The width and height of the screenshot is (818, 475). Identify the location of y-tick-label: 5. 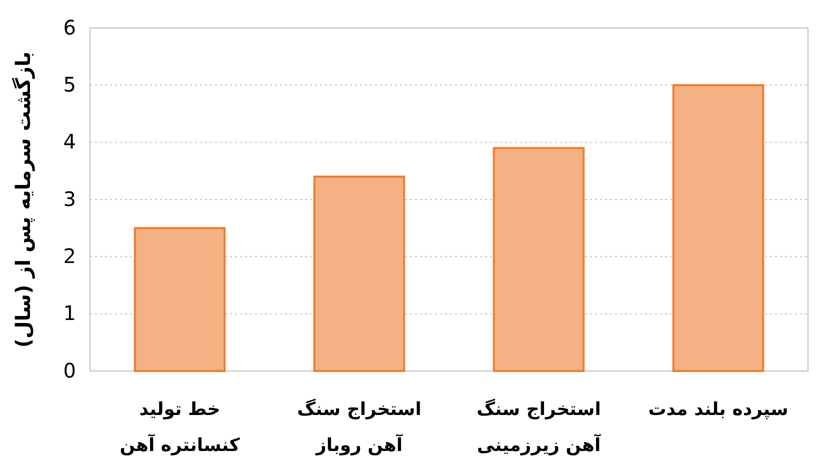
(69, 84).